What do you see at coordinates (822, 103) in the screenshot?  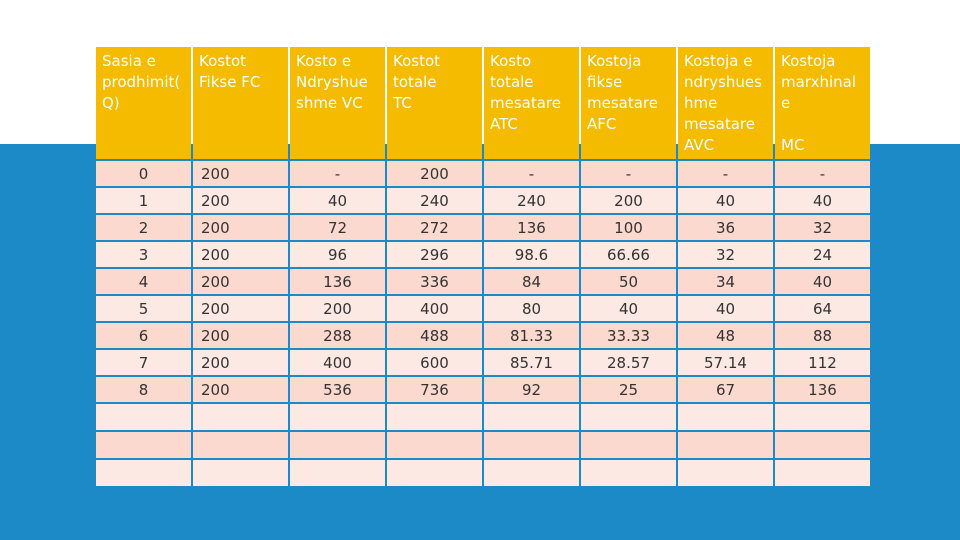 I see `header-marginal-cost: Kostoja marxhinal e MC` at bounding box center [822, 103].